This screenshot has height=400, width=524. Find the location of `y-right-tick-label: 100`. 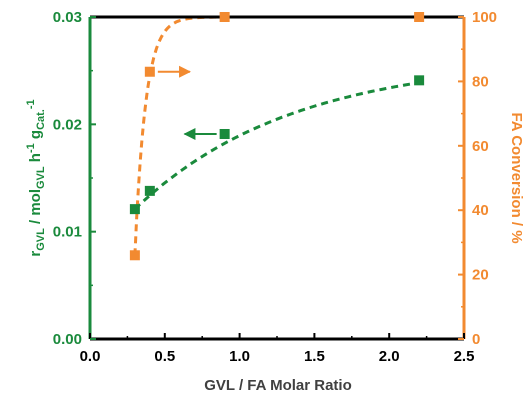

y-right-tick-label: 100 is located at coordinates (484, 17).